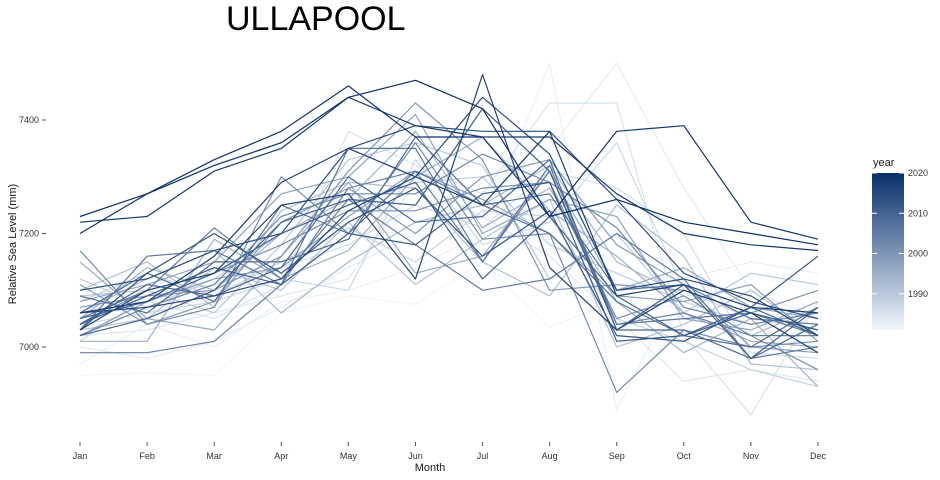 The width and height of the screenshot is (940, 480). Describe the element at coordinates (684, 456) in the screenshot. I see `x-tick-label: Oct` at that location.